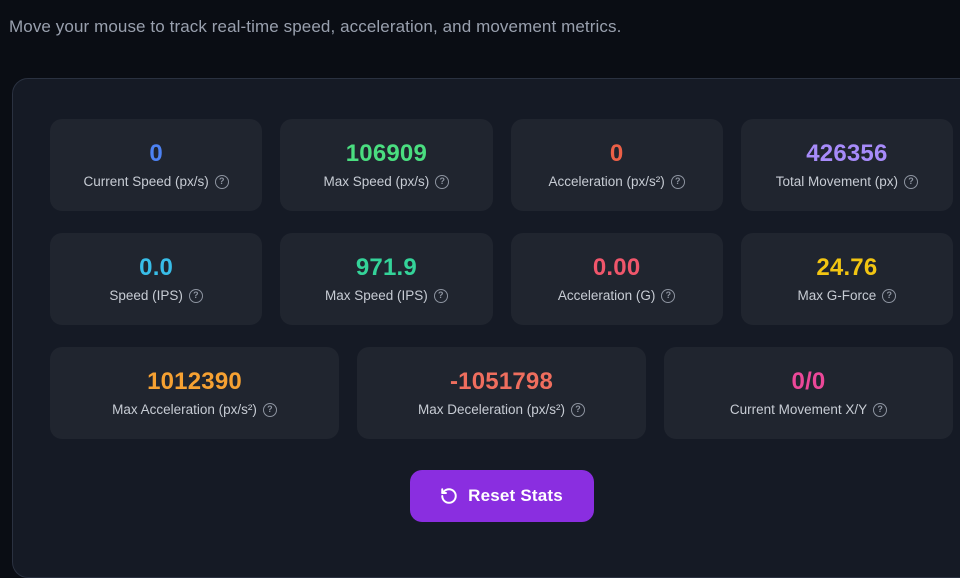 Image resolution: width=960 pixels, height=578 pixels. What do you see at coordinates (491, 409) in the screenshot?
I see `stat-label-text: Max Deceleration (px/s²)` at bounding box center [491, 409].